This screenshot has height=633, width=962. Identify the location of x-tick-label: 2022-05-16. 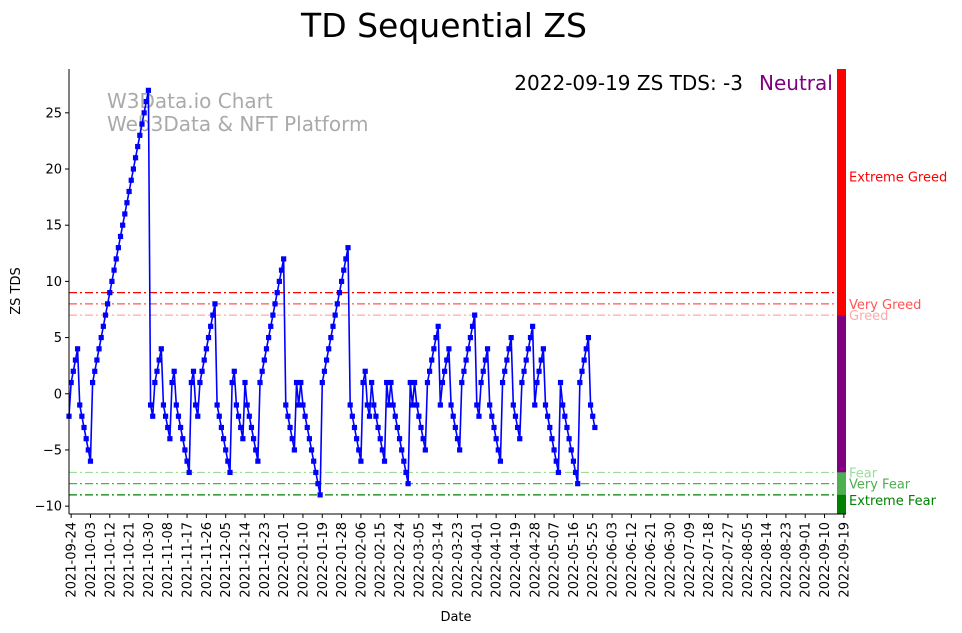
(574, 560).